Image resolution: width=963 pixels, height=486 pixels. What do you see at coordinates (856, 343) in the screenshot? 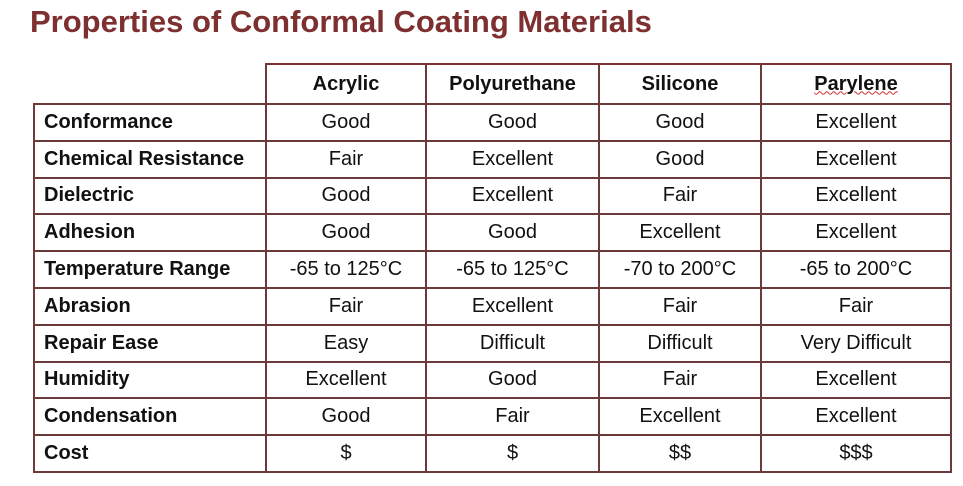
I see `table-cell: Very Difficult` at bounding box center [856, 343].